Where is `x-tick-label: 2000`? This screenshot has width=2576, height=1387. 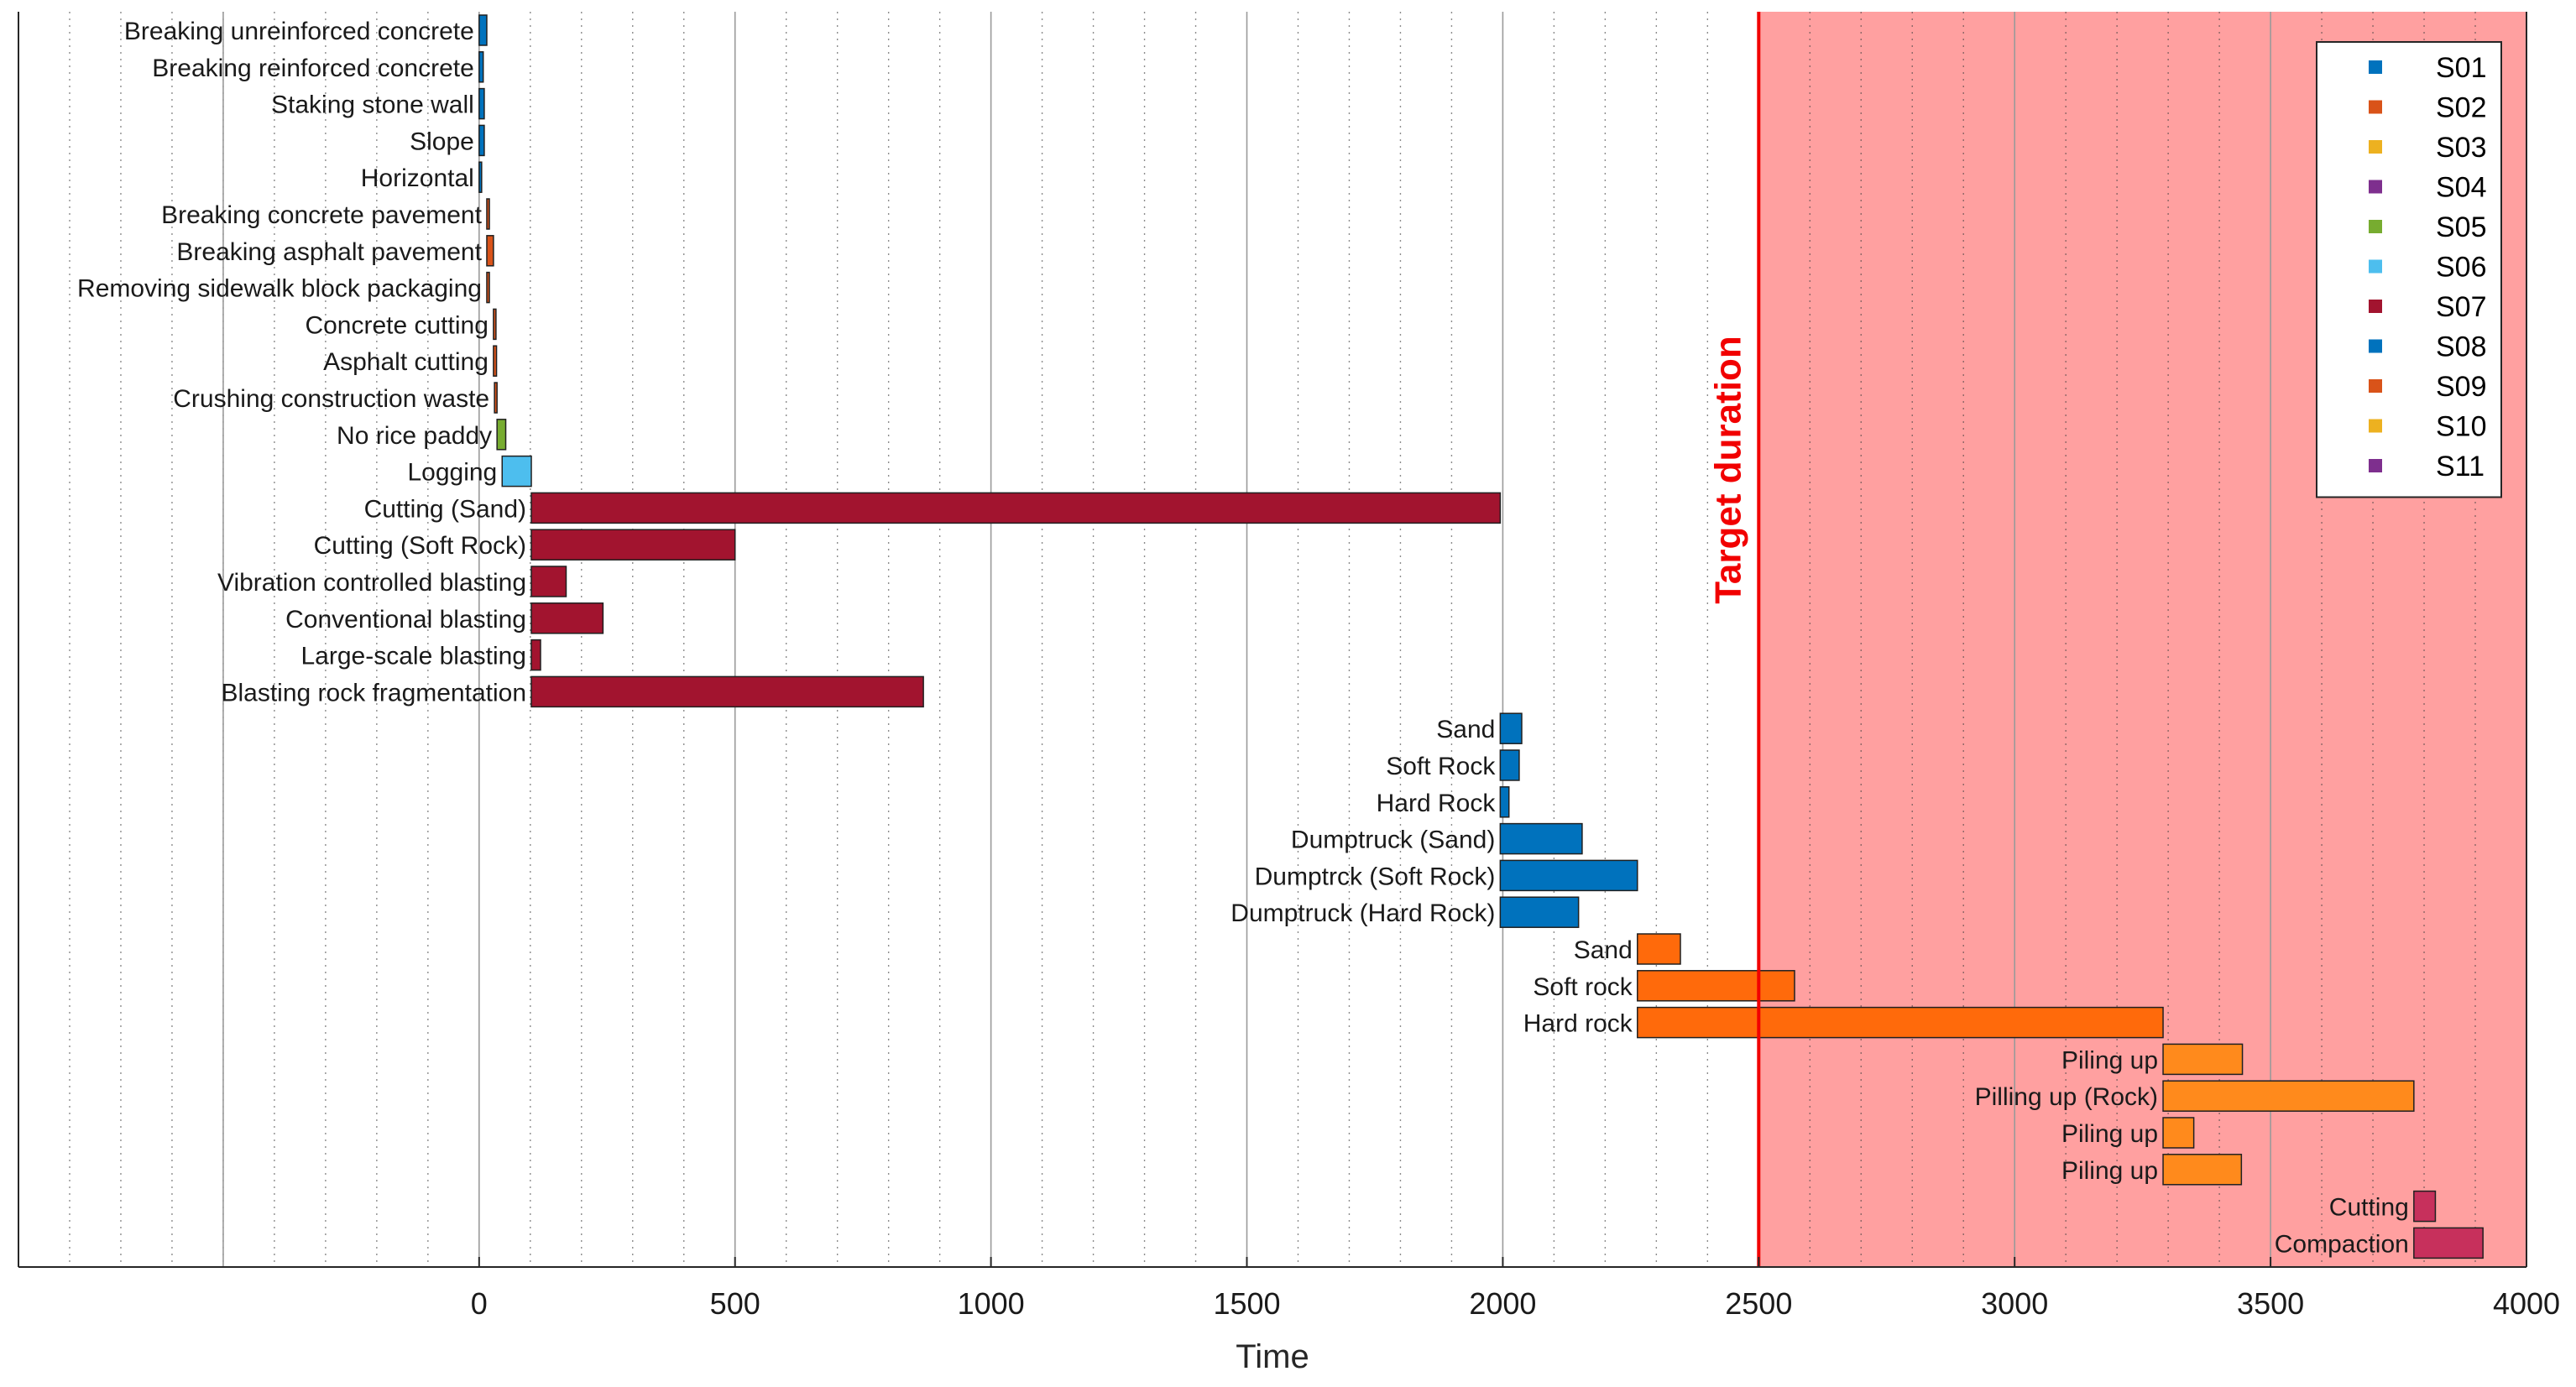
x-tick-label: 2000 is located at coordinates (1502, 1304).